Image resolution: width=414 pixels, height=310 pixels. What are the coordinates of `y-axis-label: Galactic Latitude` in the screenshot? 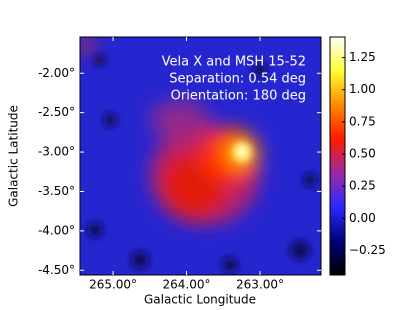 It's located at (14, 156).